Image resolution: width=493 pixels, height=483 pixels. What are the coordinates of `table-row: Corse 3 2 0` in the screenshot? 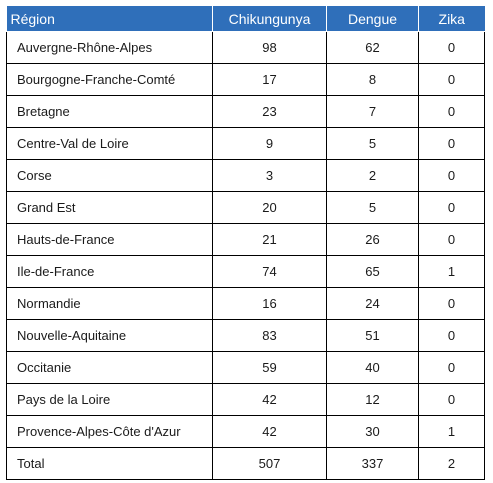 It's located at (245, 175).